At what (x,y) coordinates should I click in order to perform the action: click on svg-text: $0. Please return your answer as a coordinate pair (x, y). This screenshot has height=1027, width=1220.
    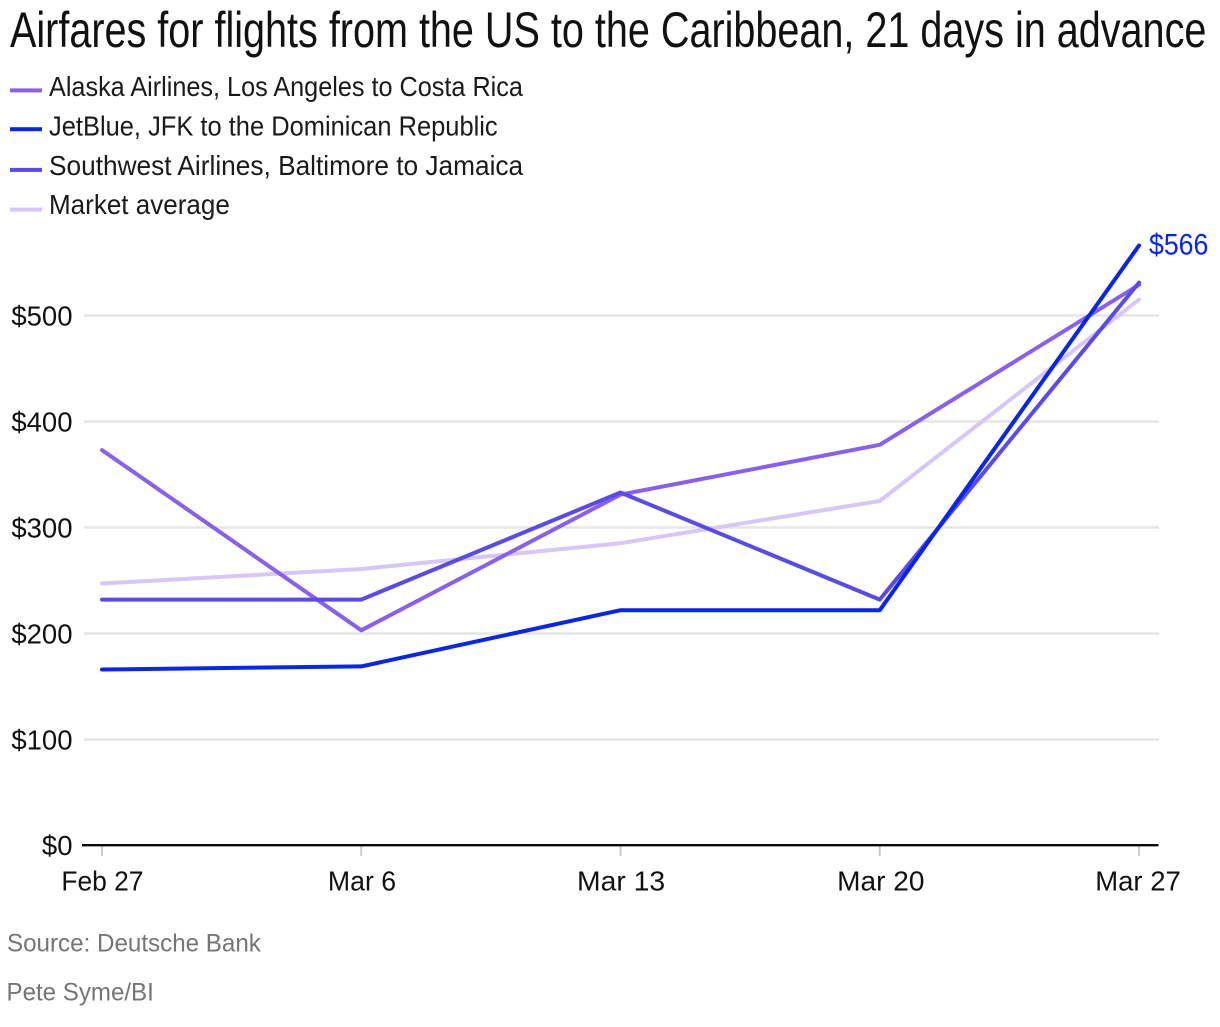
    Looking at the image, I should click on (57, 845).